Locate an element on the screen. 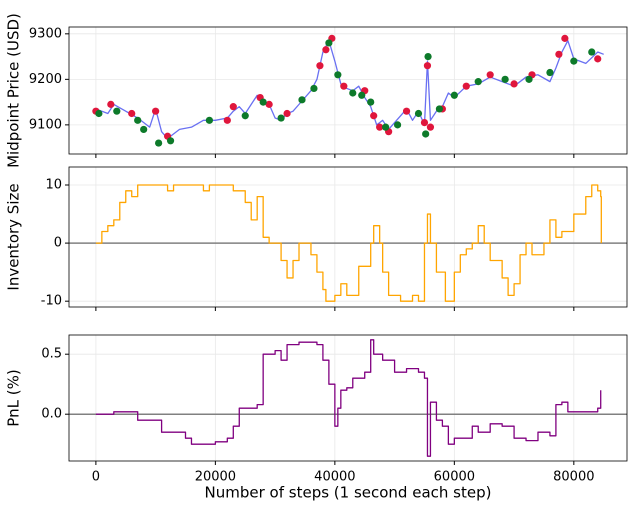  y-tick-label: 0.5 is located at coordinates (51, 354).